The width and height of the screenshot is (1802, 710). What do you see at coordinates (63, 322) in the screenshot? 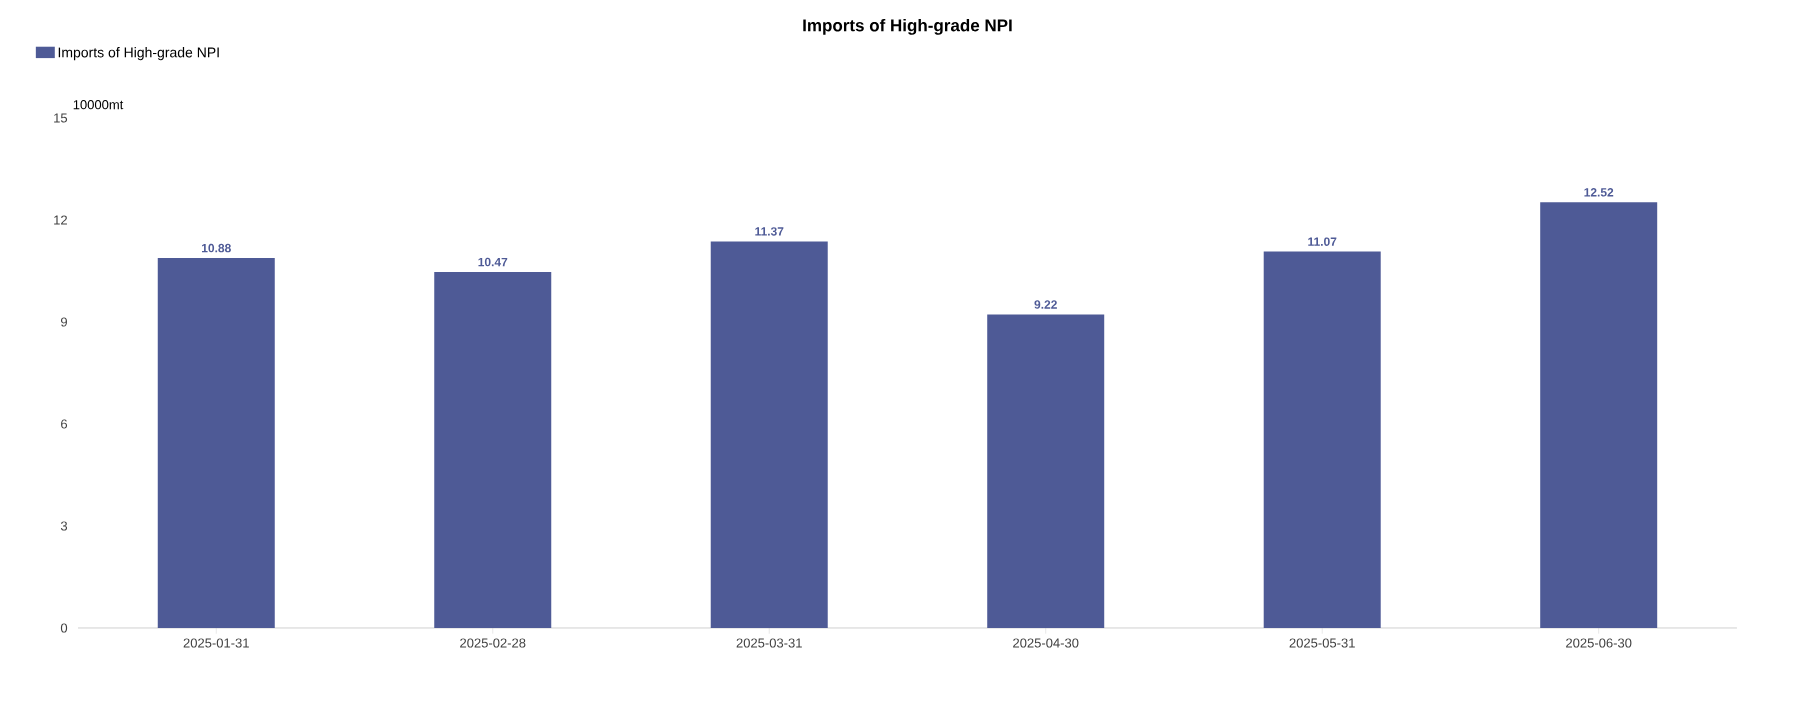
I see `y-tick-label: 9` at bounding box center [63, 322].